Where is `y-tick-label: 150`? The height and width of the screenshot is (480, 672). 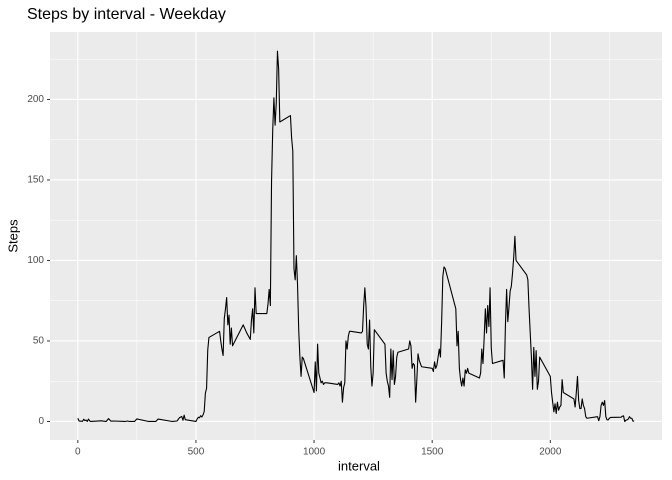
y-tick-label: 150 is located at coordinates (35, 180).